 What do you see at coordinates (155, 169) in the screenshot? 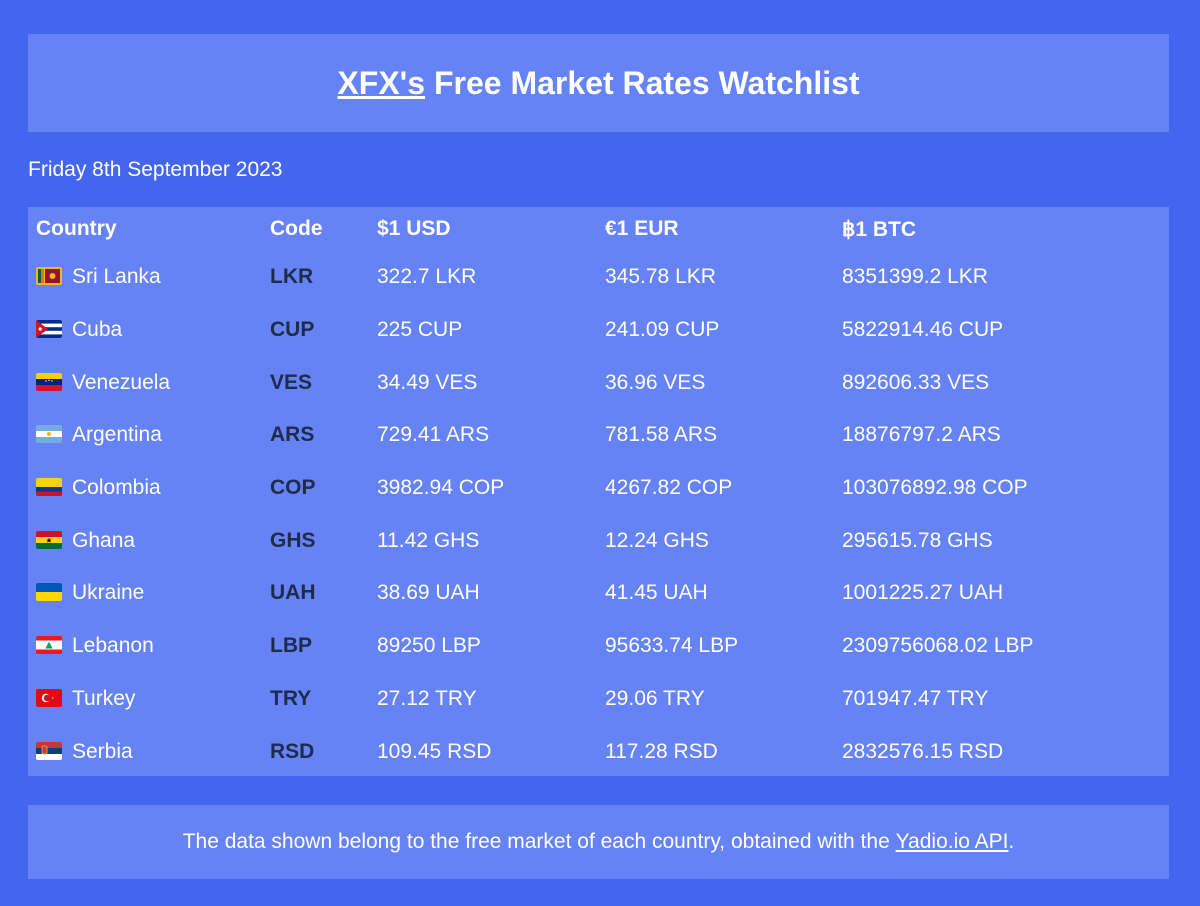
I see `date-label: Friday 8th September 2023` at bounding box center [155, 169].